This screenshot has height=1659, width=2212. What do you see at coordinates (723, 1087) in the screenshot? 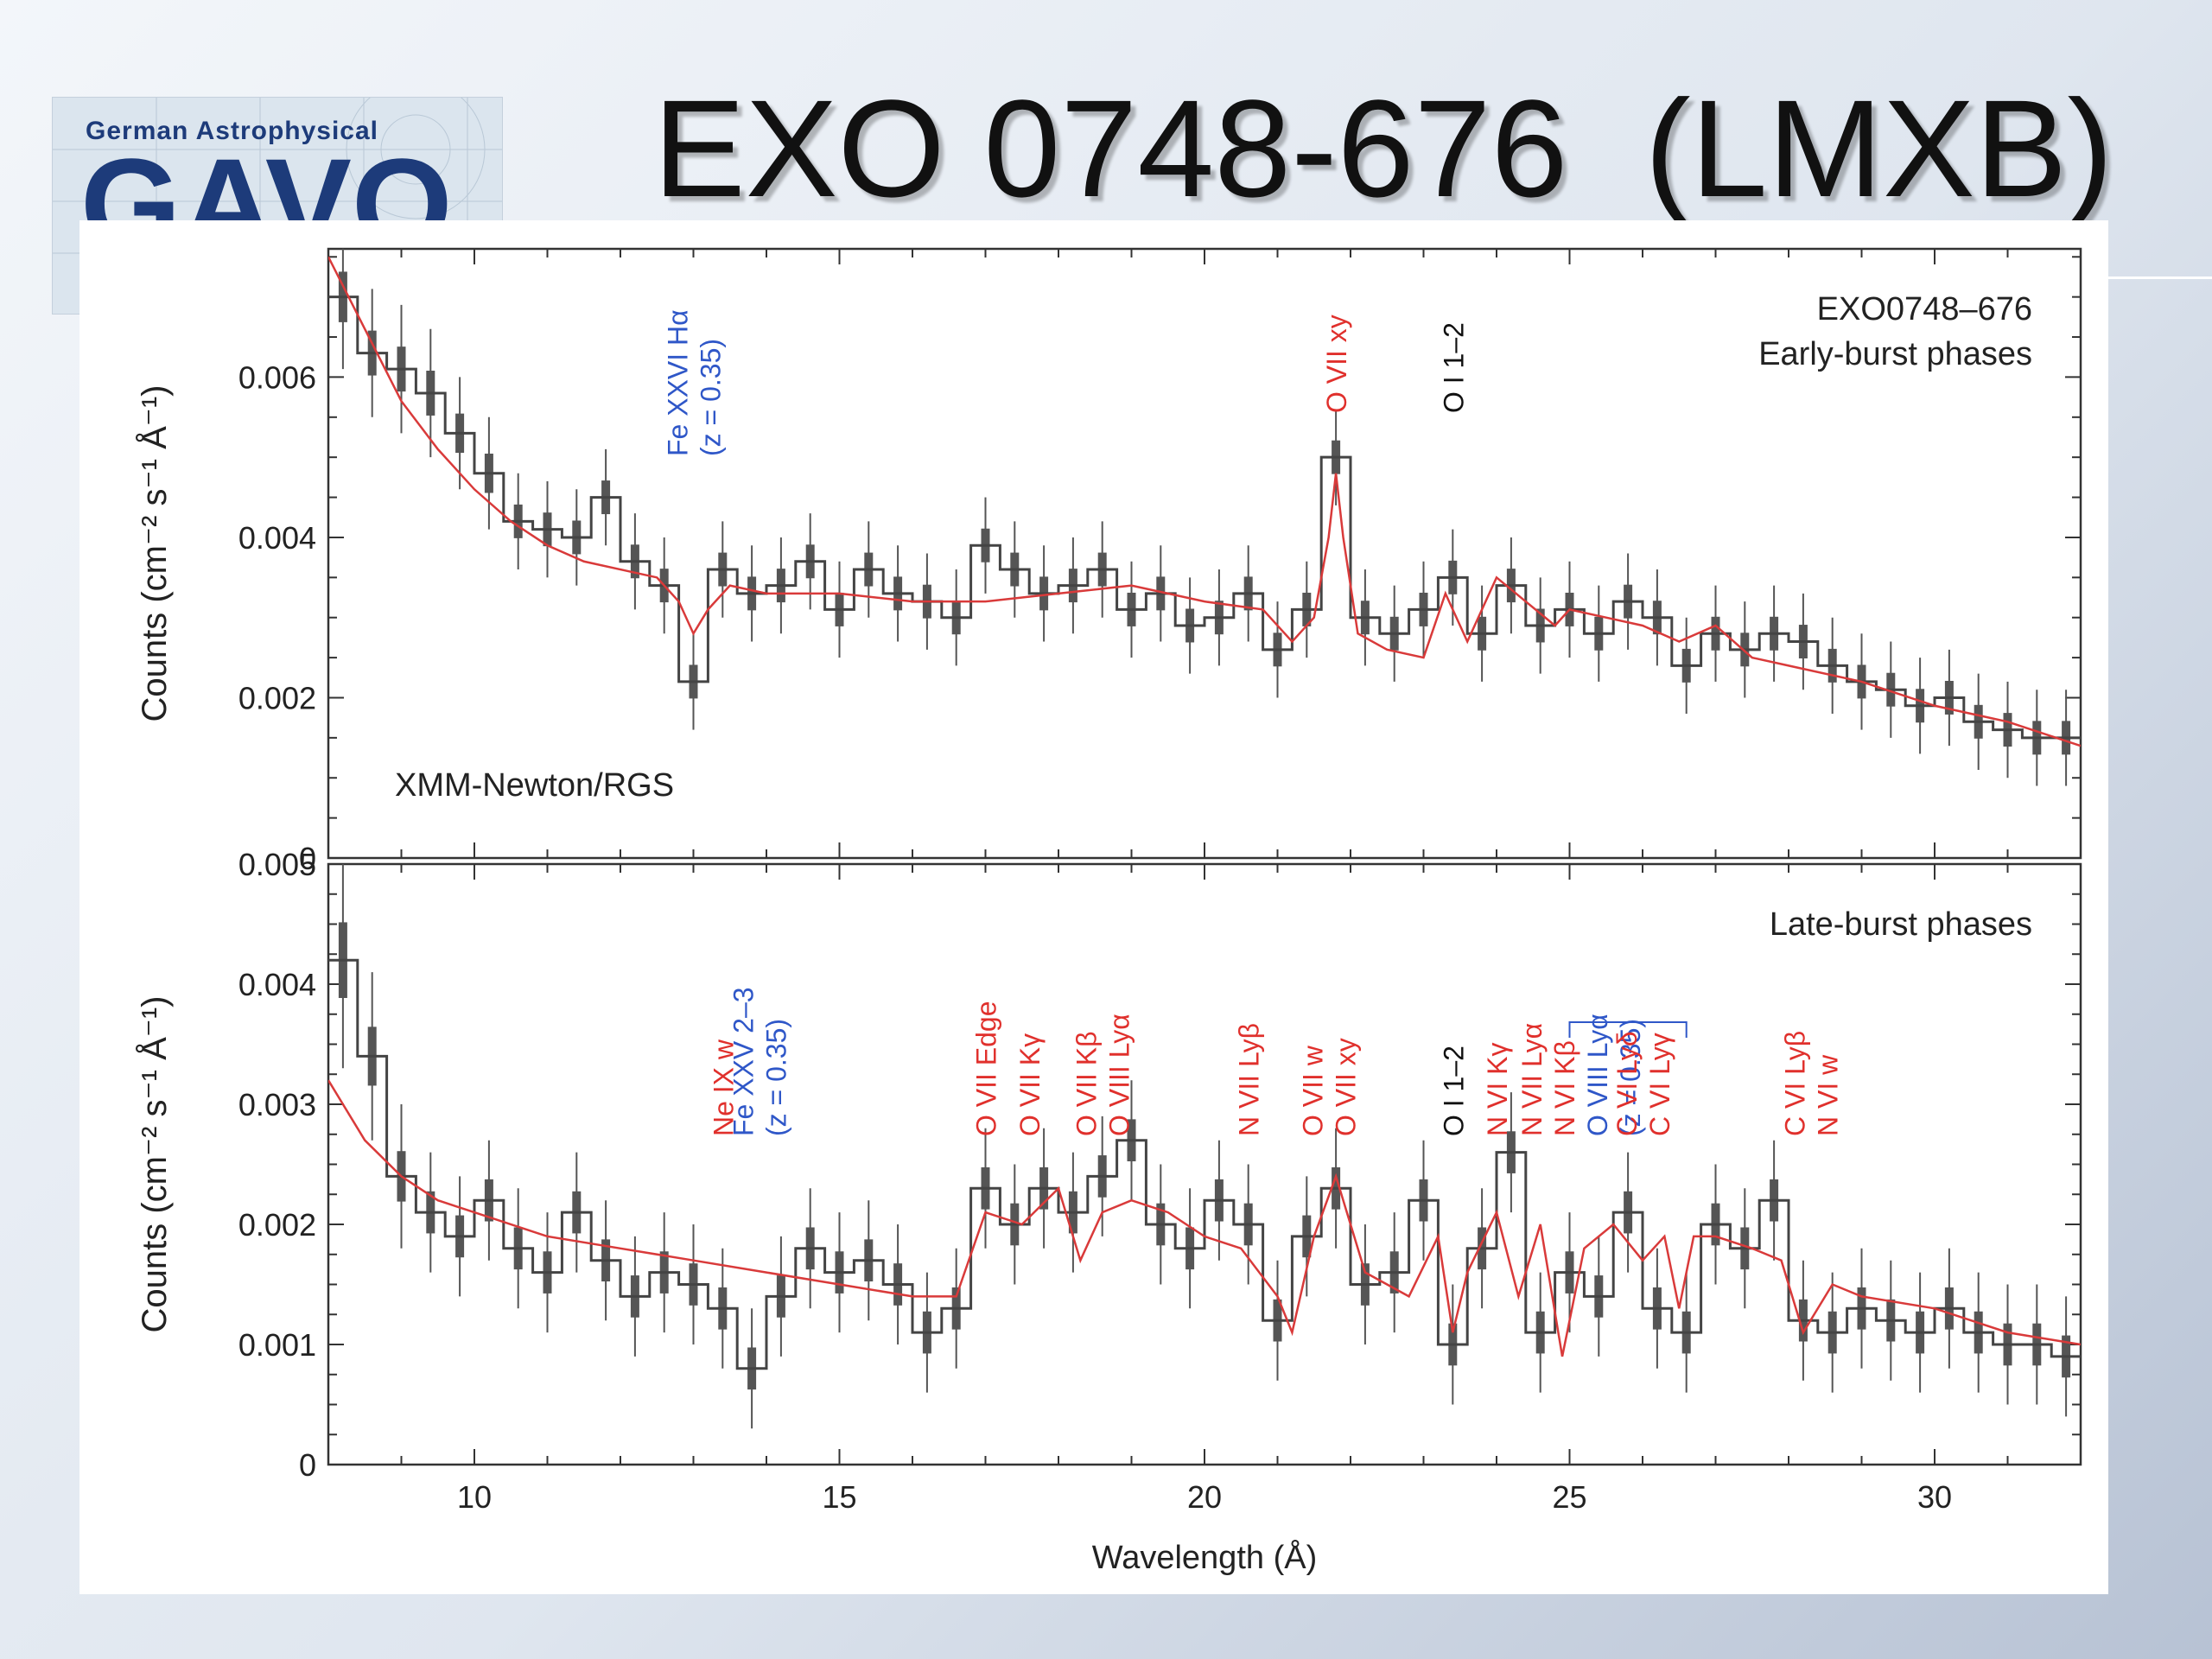
I see `line-label: Ne IX w` at bounding box center [723, 1087].